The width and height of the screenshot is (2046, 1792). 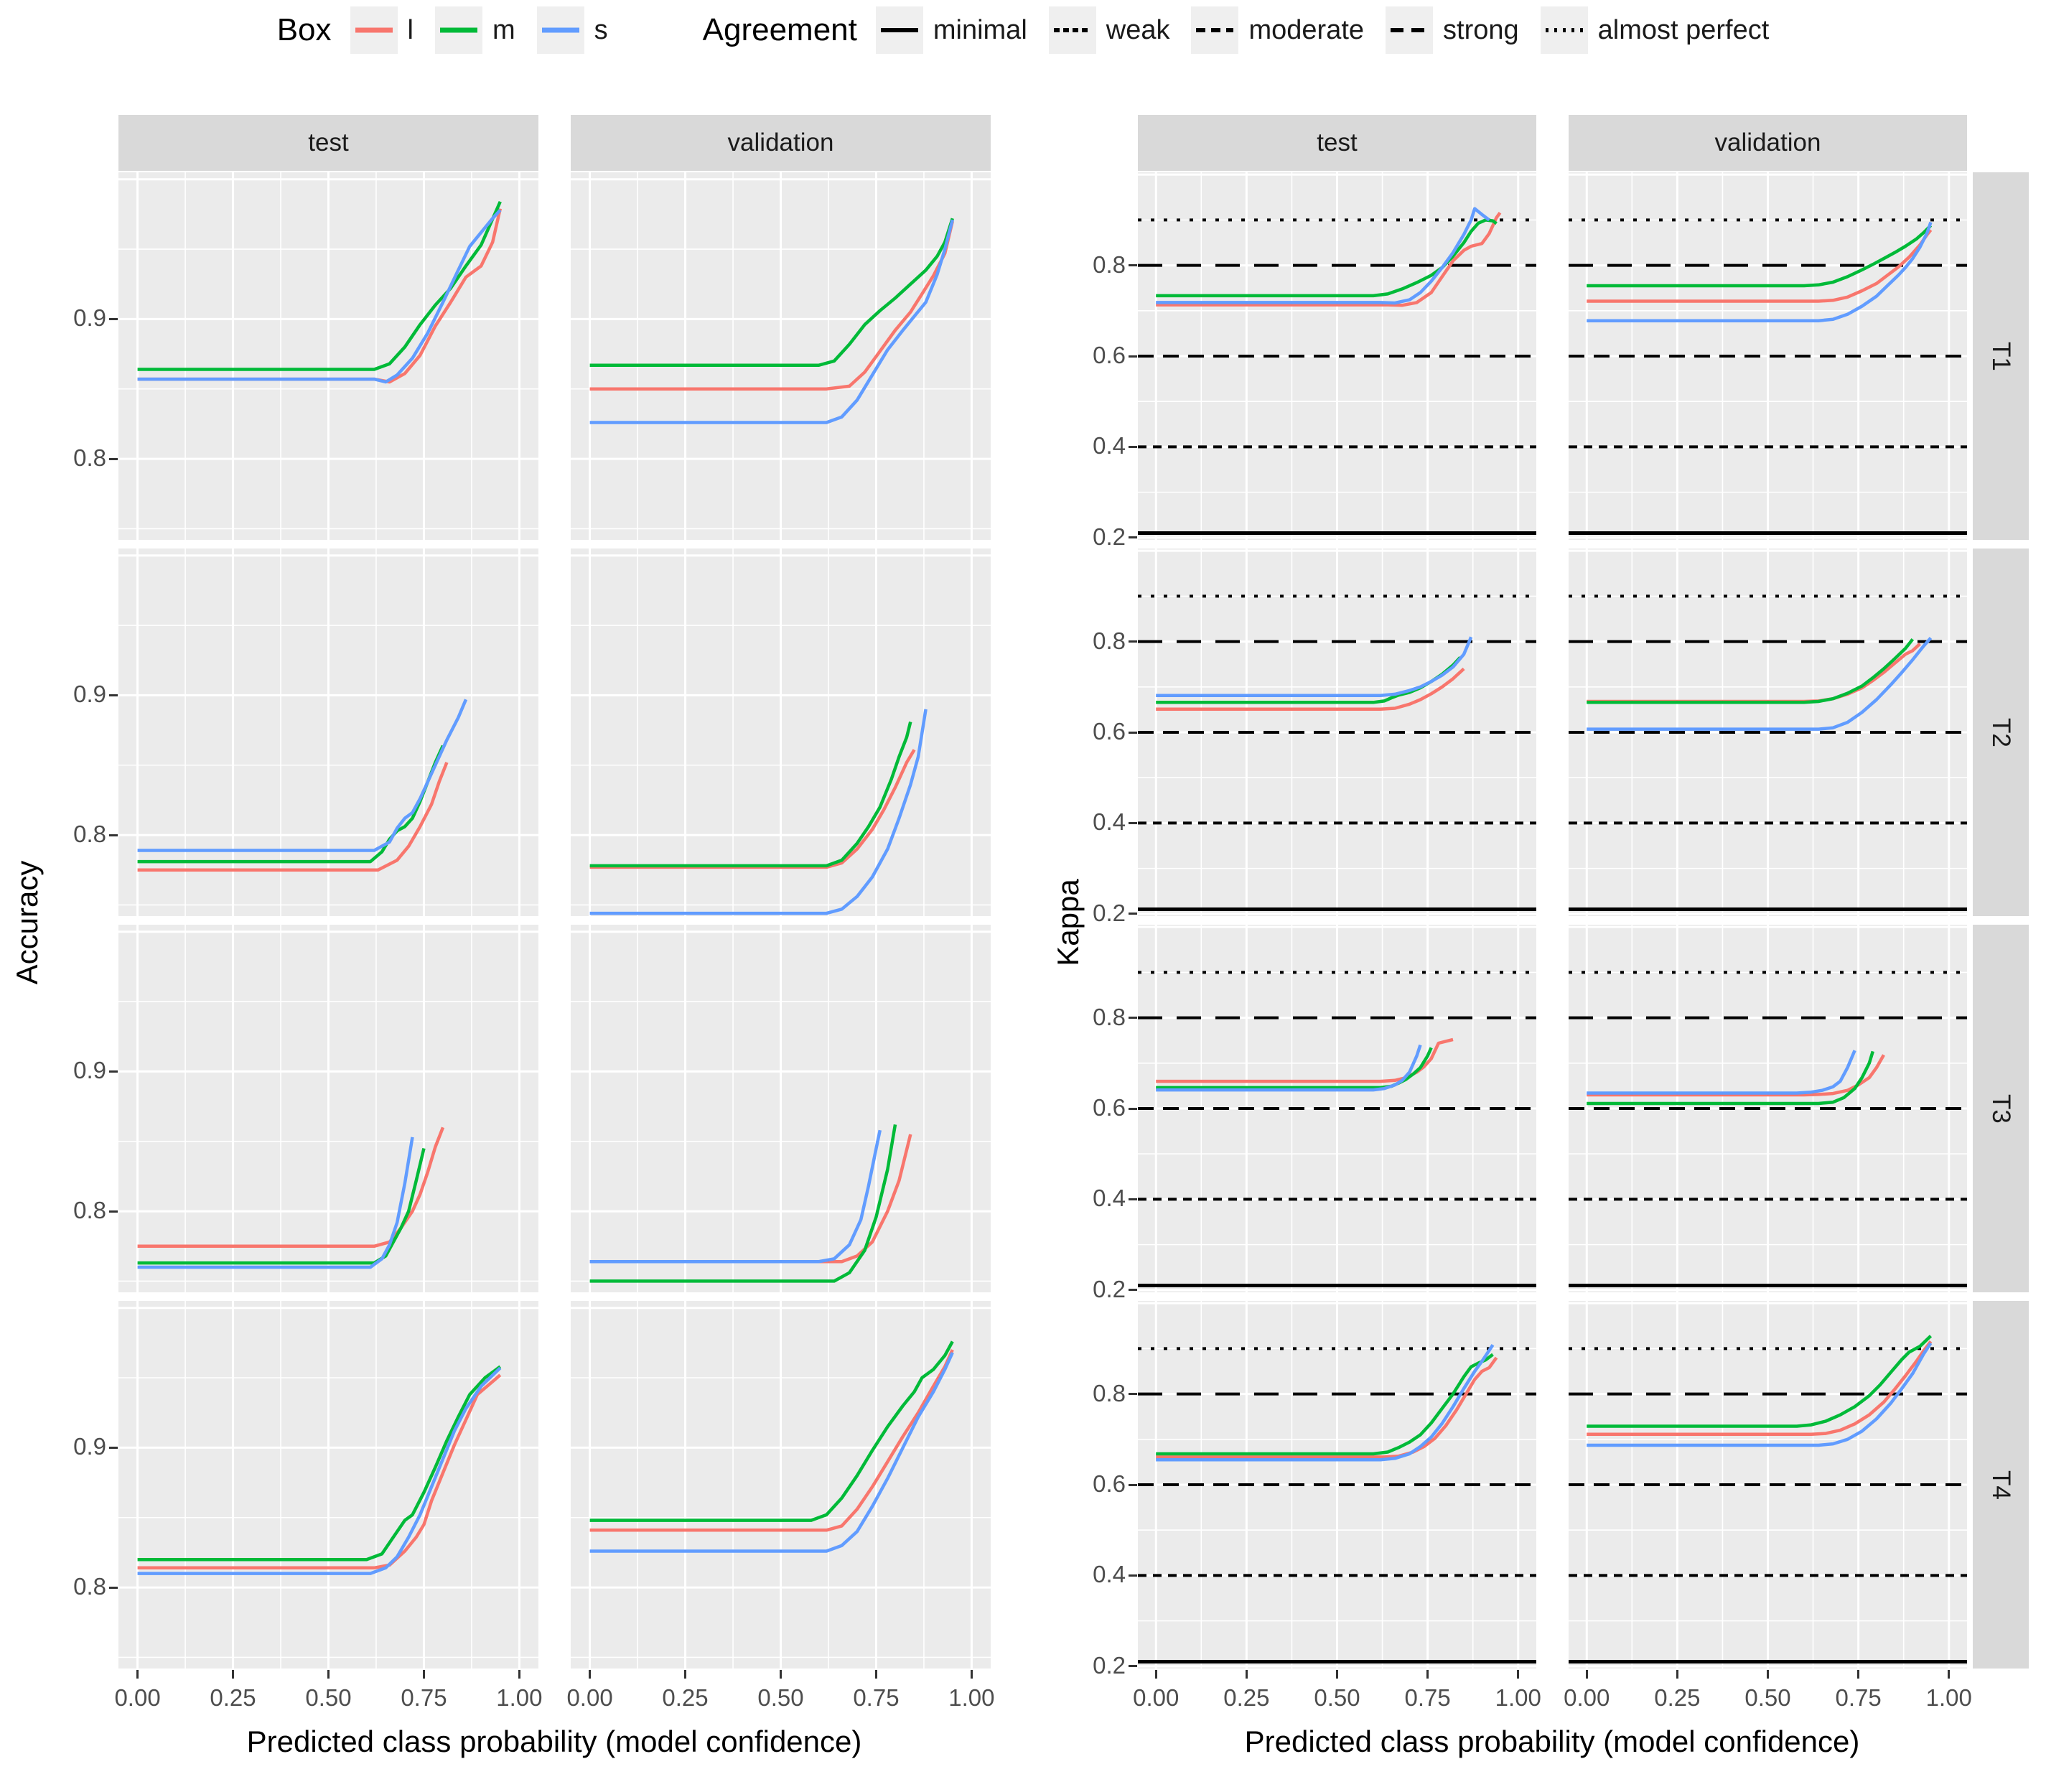 What do you see at coordinates (2001, 732) in the screenshot?
I see `facet-strip-row-T2: T2` at bounding box center [2001, 732].